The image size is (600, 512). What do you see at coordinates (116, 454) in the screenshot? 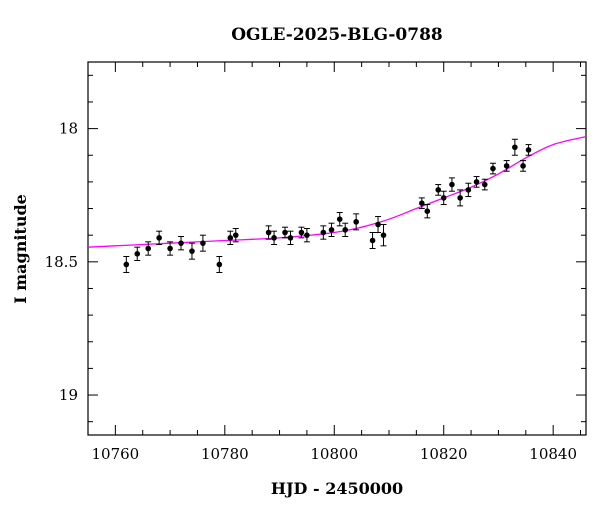
I see `x-tick-label: 10760` at bounding box center [116, 454].